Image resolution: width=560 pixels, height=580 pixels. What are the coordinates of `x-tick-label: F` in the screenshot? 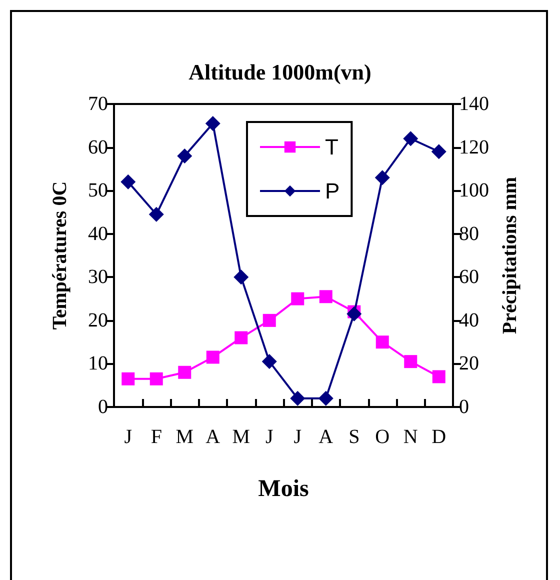 It's located at (156, 437).